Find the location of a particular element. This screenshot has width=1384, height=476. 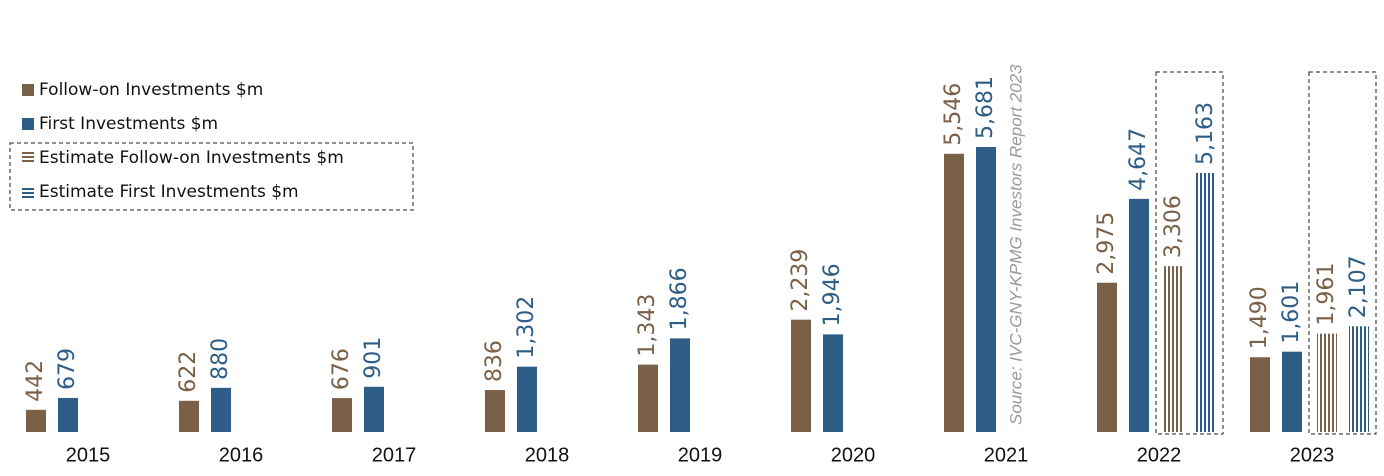

legend-label: Estimate First Investments $m is located at coordinates (169, 192).